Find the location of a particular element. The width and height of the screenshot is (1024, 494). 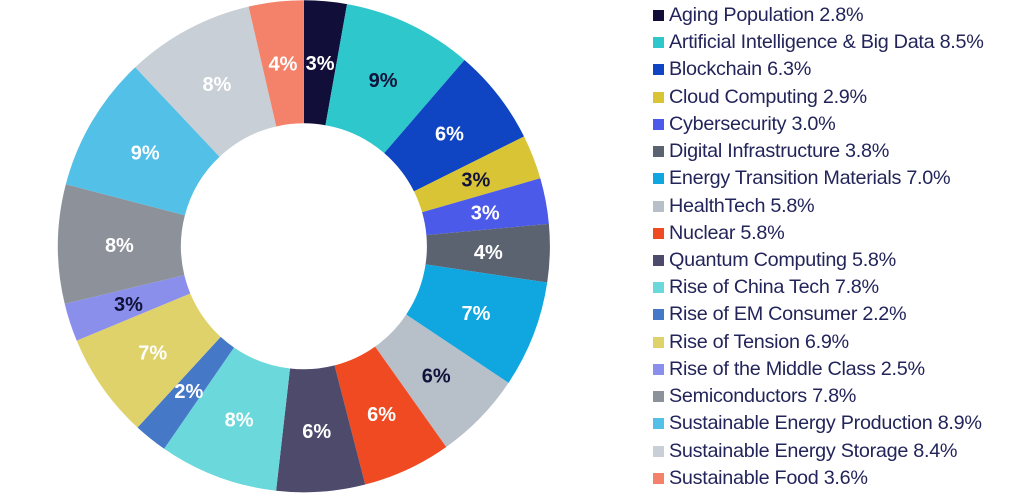

svg-text: 2% is located at coordinates (188, 392).